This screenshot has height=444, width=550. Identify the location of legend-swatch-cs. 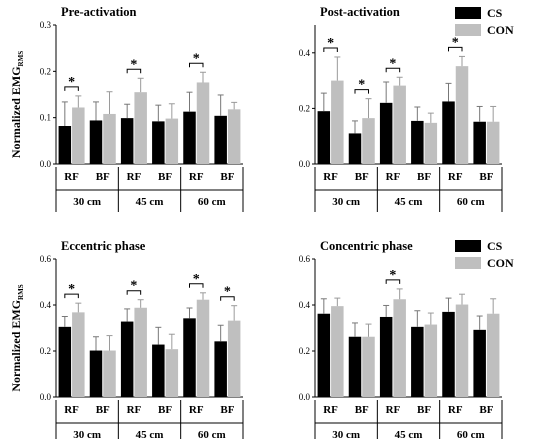
(468, 13).